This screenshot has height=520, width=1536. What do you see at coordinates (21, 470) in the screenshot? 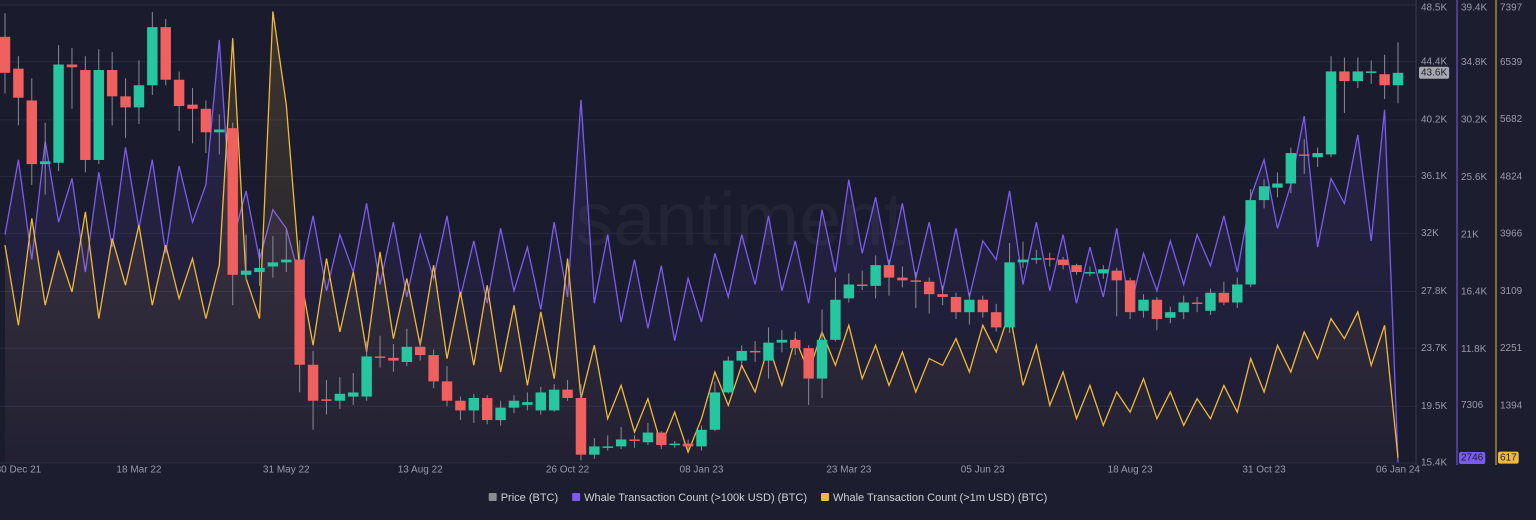
I see `x-tick-label: 30 Dec 21` at bounding box center [21, 470].